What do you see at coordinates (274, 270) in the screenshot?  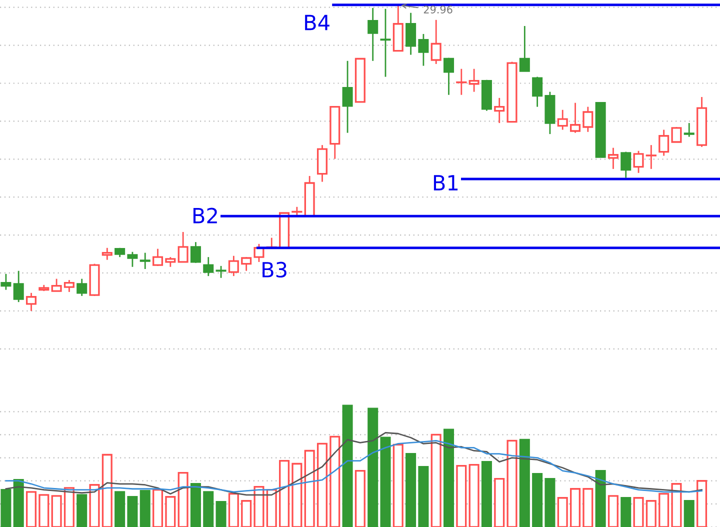 I see `ref-line-label: B3` at bounding box center [274, 270].